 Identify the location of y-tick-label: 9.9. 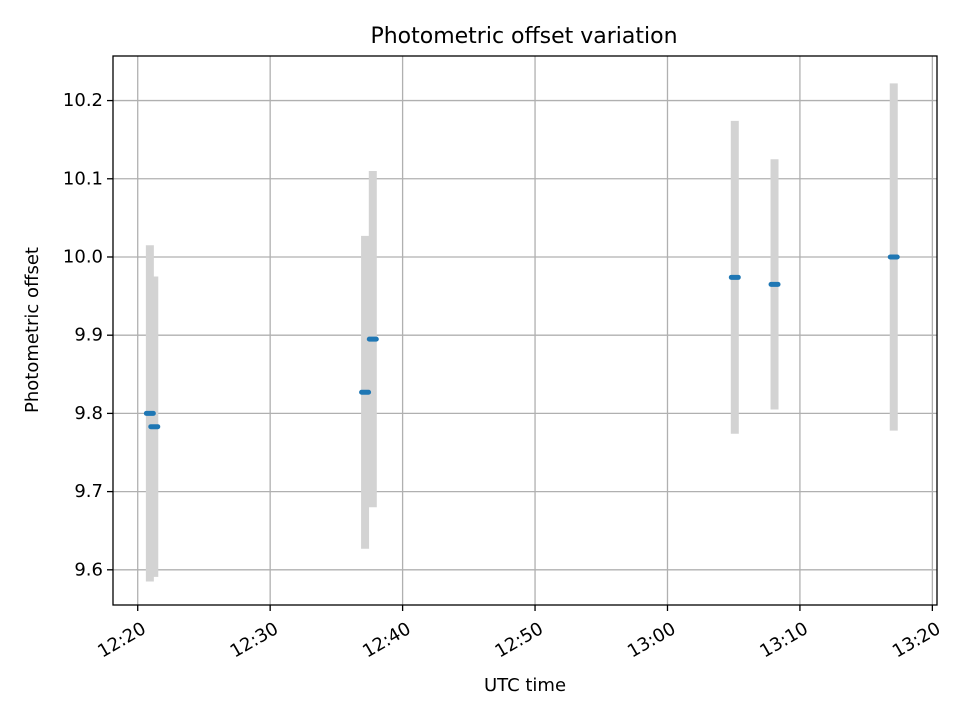
(88, 335).